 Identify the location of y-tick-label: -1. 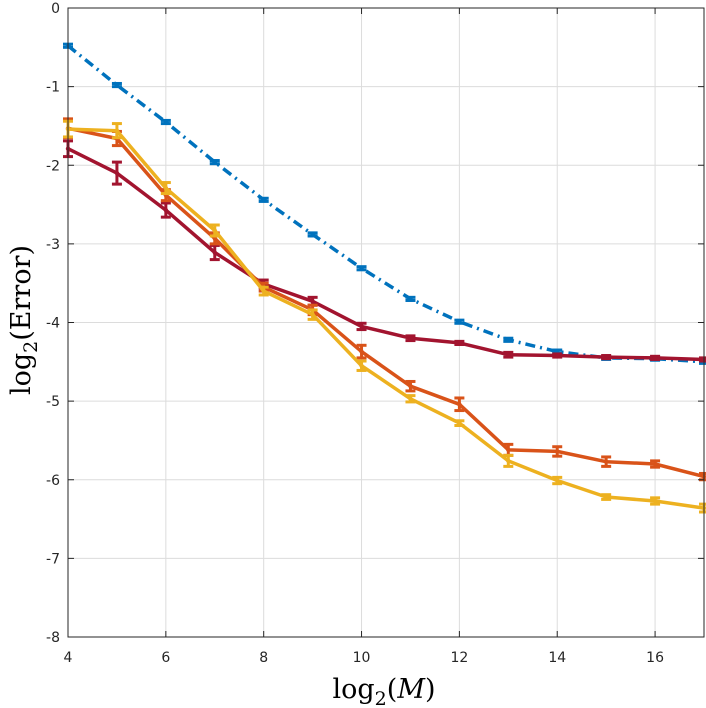
(53, 88).